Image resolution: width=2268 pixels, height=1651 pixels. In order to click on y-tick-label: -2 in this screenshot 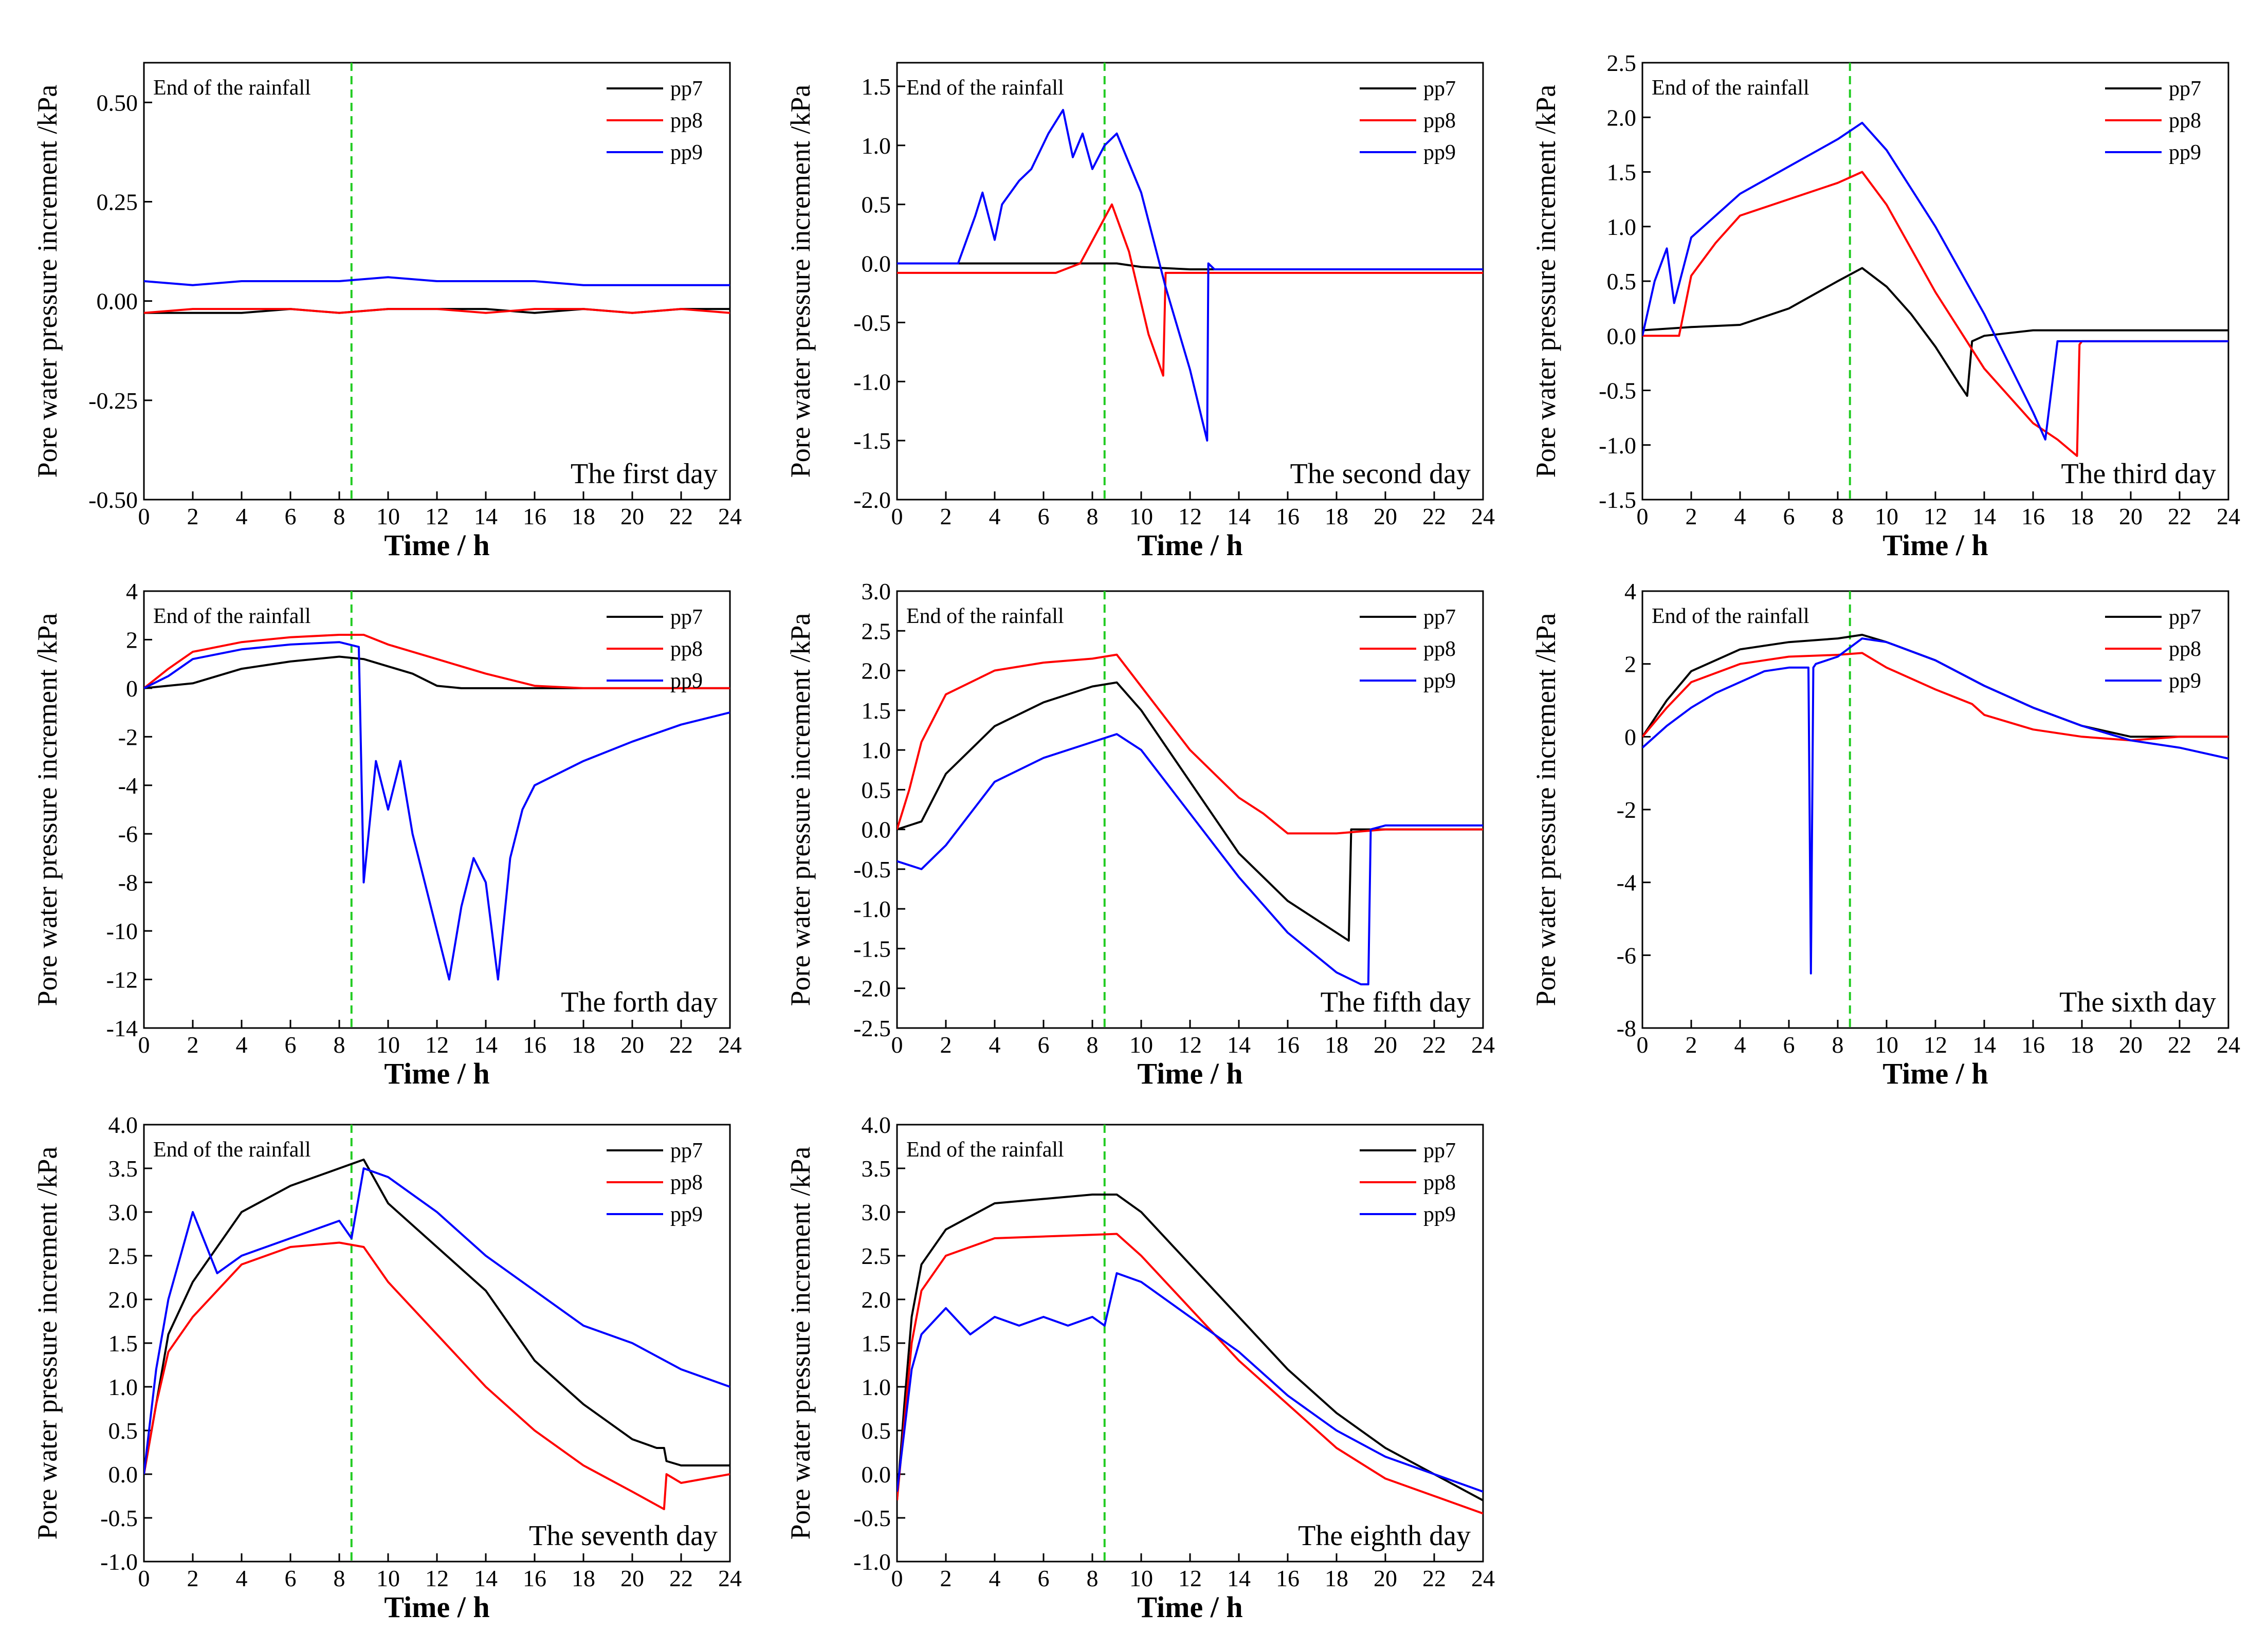, I will do `click(1626, 810)`.